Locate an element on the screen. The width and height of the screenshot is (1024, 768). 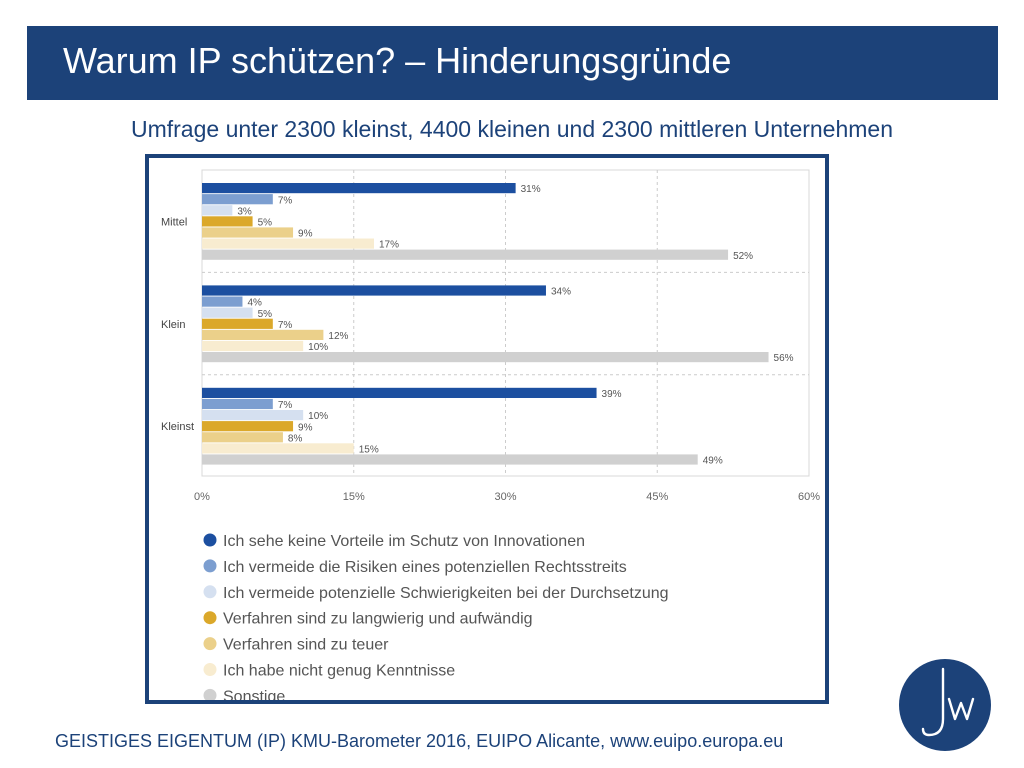
category-label: Kleinst is located at coordinates (177, 427).